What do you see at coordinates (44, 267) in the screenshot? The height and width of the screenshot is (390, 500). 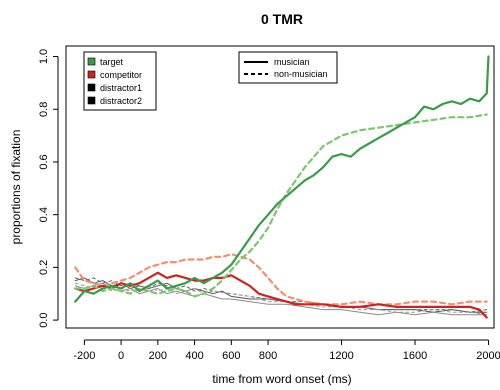 I see `y-tick-label: 0.2` at bounding box center [44, 267].